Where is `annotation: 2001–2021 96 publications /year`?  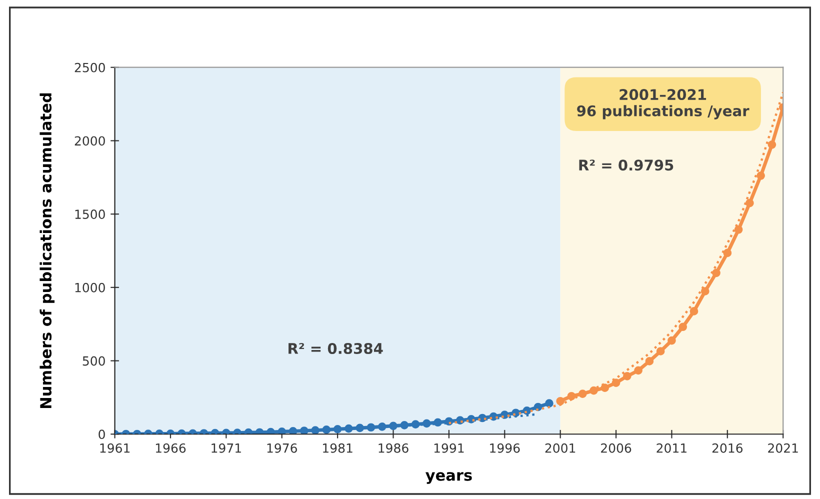 annotation: 2001–2021 96 publications /year is located at coordinates (663, 104).